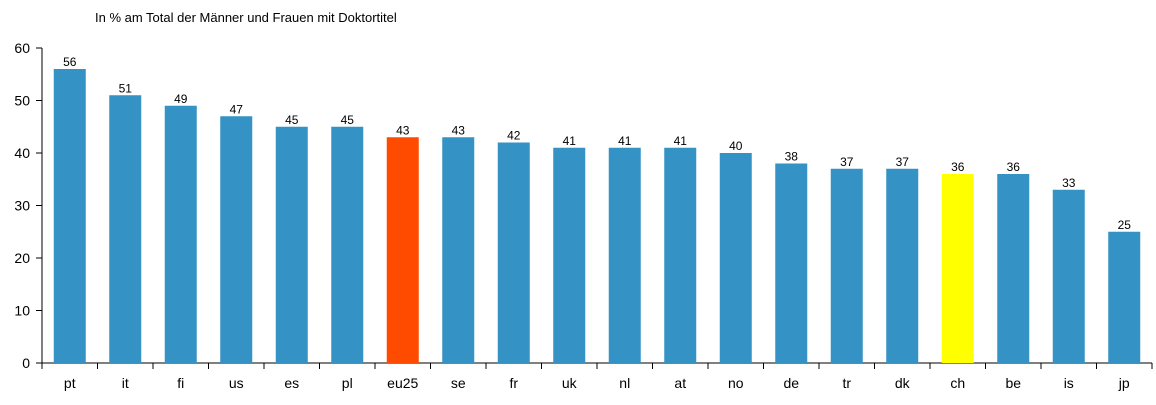 The image size is (1156, 405). I want to click on x-tick-label: us, so click(236, 383).